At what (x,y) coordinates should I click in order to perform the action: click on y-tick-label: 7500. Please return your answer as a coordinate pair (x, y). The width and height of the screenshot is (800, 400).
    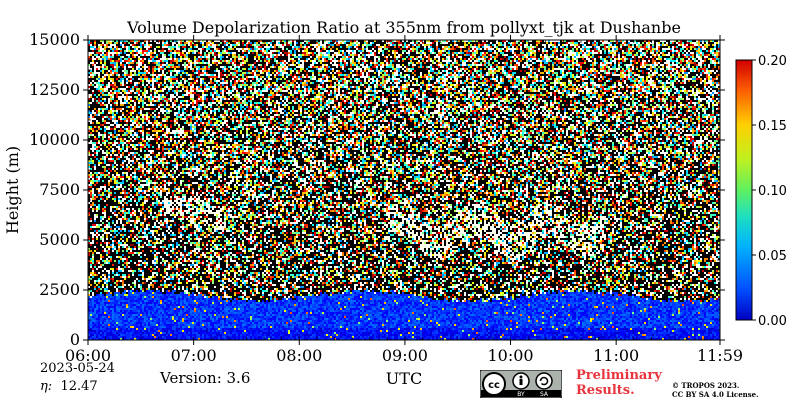
    Looking at the image, I should click on (59, 189).